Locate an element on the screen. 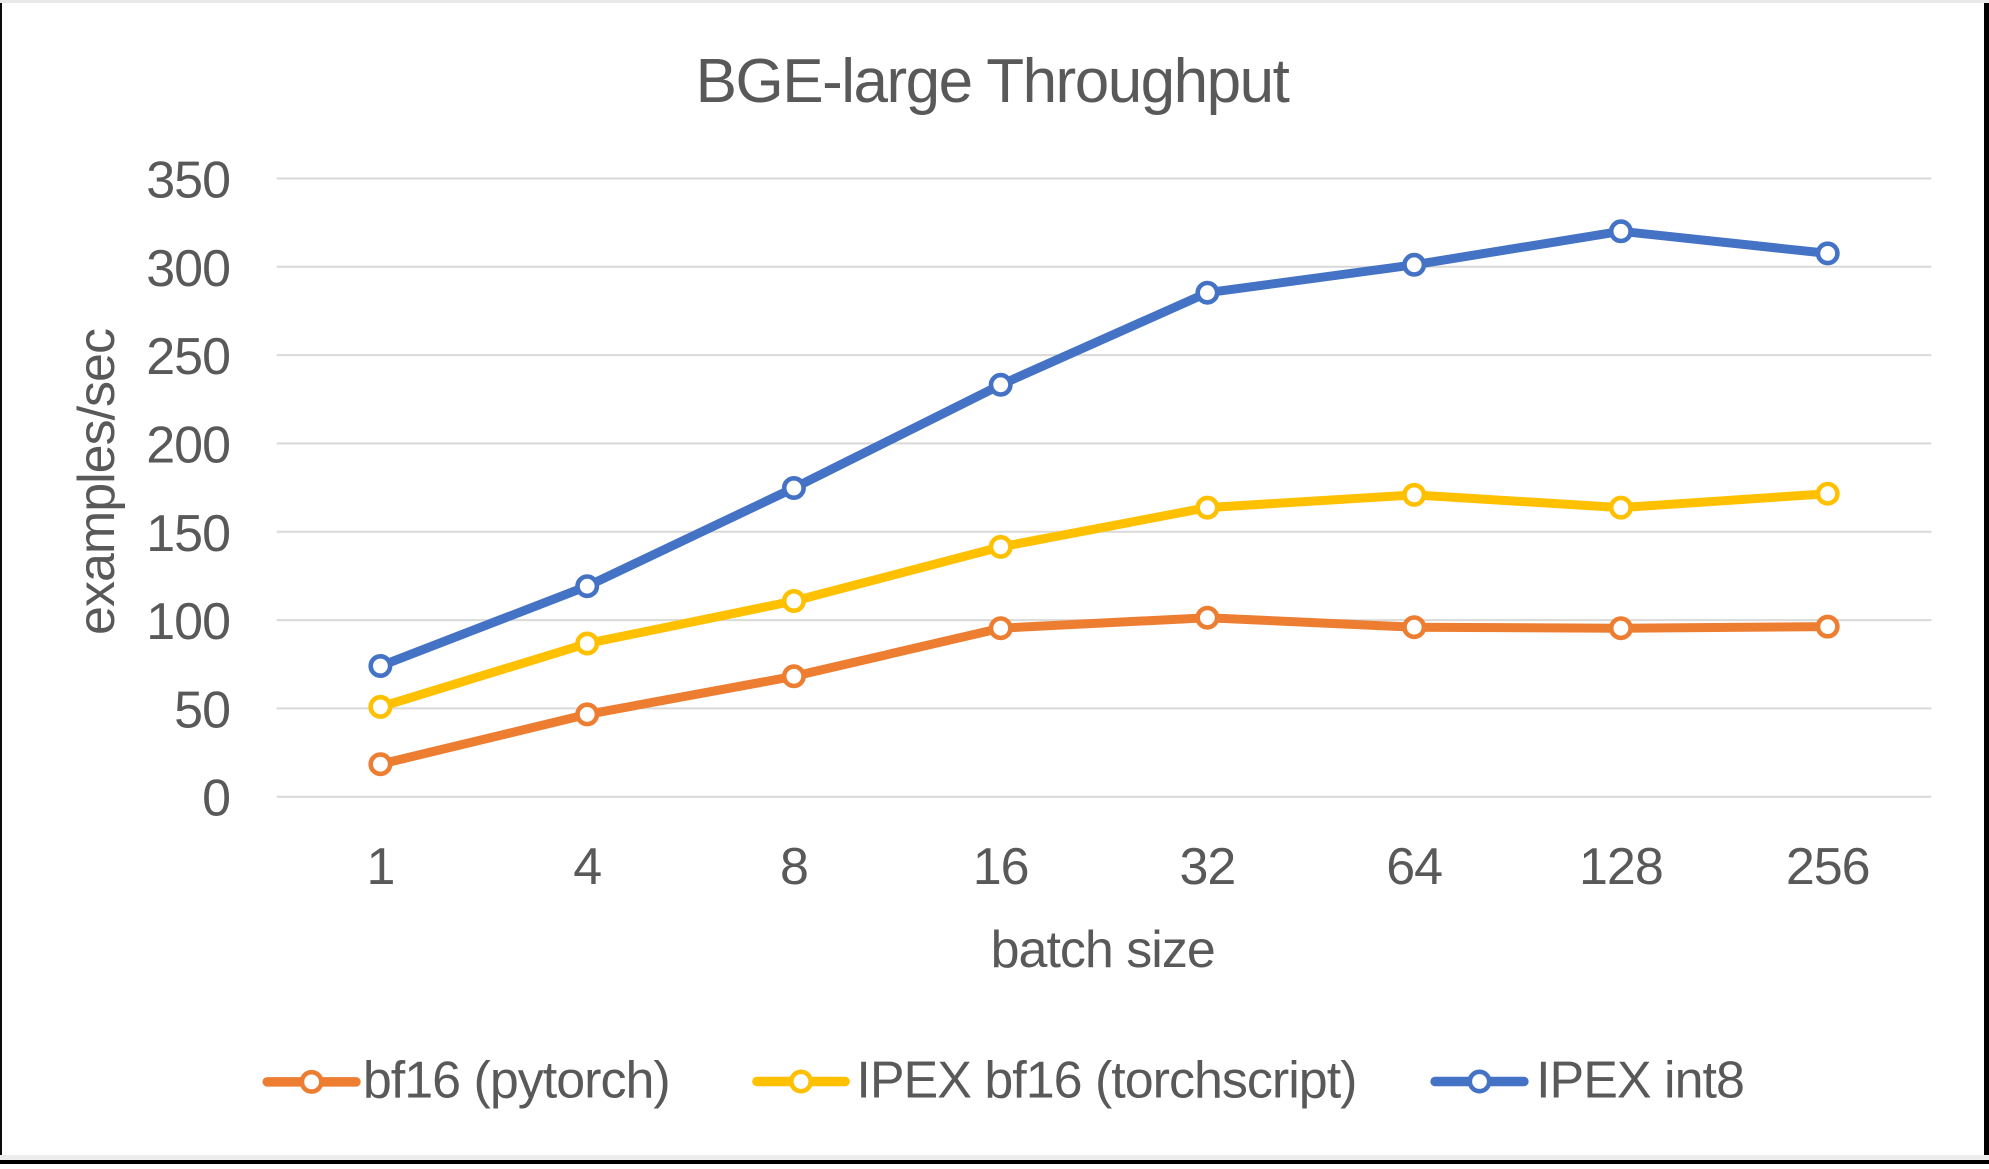  svg-text: examples/sec is located at coordinates (97, 482).